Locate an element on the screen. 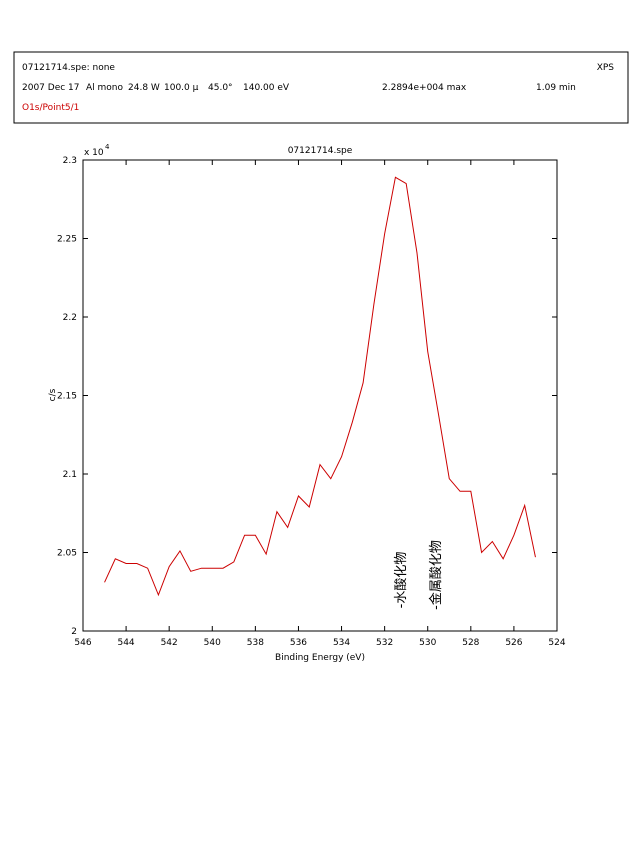  file-name: 07121714.spe: none is located at coordinates (68, 68).